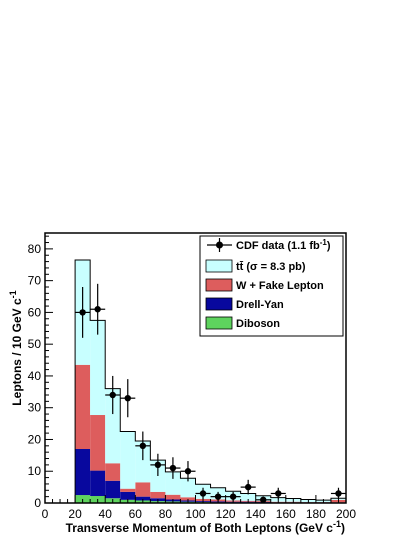 Image resolution: width=415 pixels, height=542 pixels. What do you see at coordinates (219, 304) in the screenshot?
I see `legend-dy-swatch` at bounding box center [219, 304].